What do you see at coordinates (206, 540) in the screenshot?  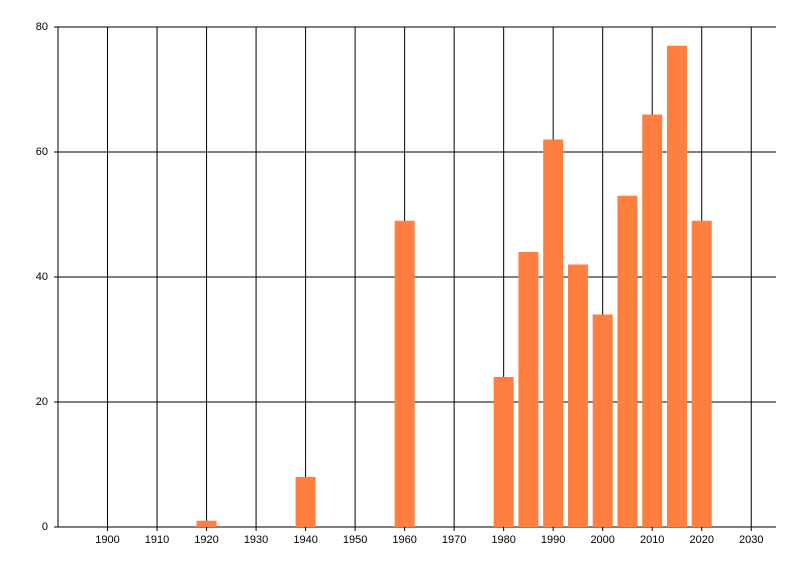 I see `x-tick-label: 1920` at bounding box center [206, 540].